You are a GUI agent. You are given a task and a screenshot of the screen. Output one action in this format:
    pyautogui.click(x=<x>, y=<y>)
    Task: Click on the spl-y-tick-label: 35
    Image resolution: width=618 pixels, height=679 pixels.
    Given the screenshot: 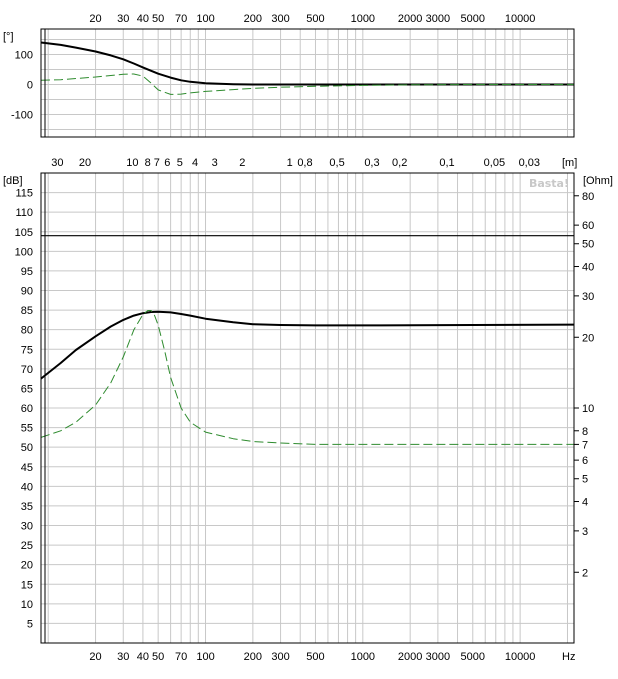 What is the action you would take?
    pyautogui.click(x=27, y=507)
    